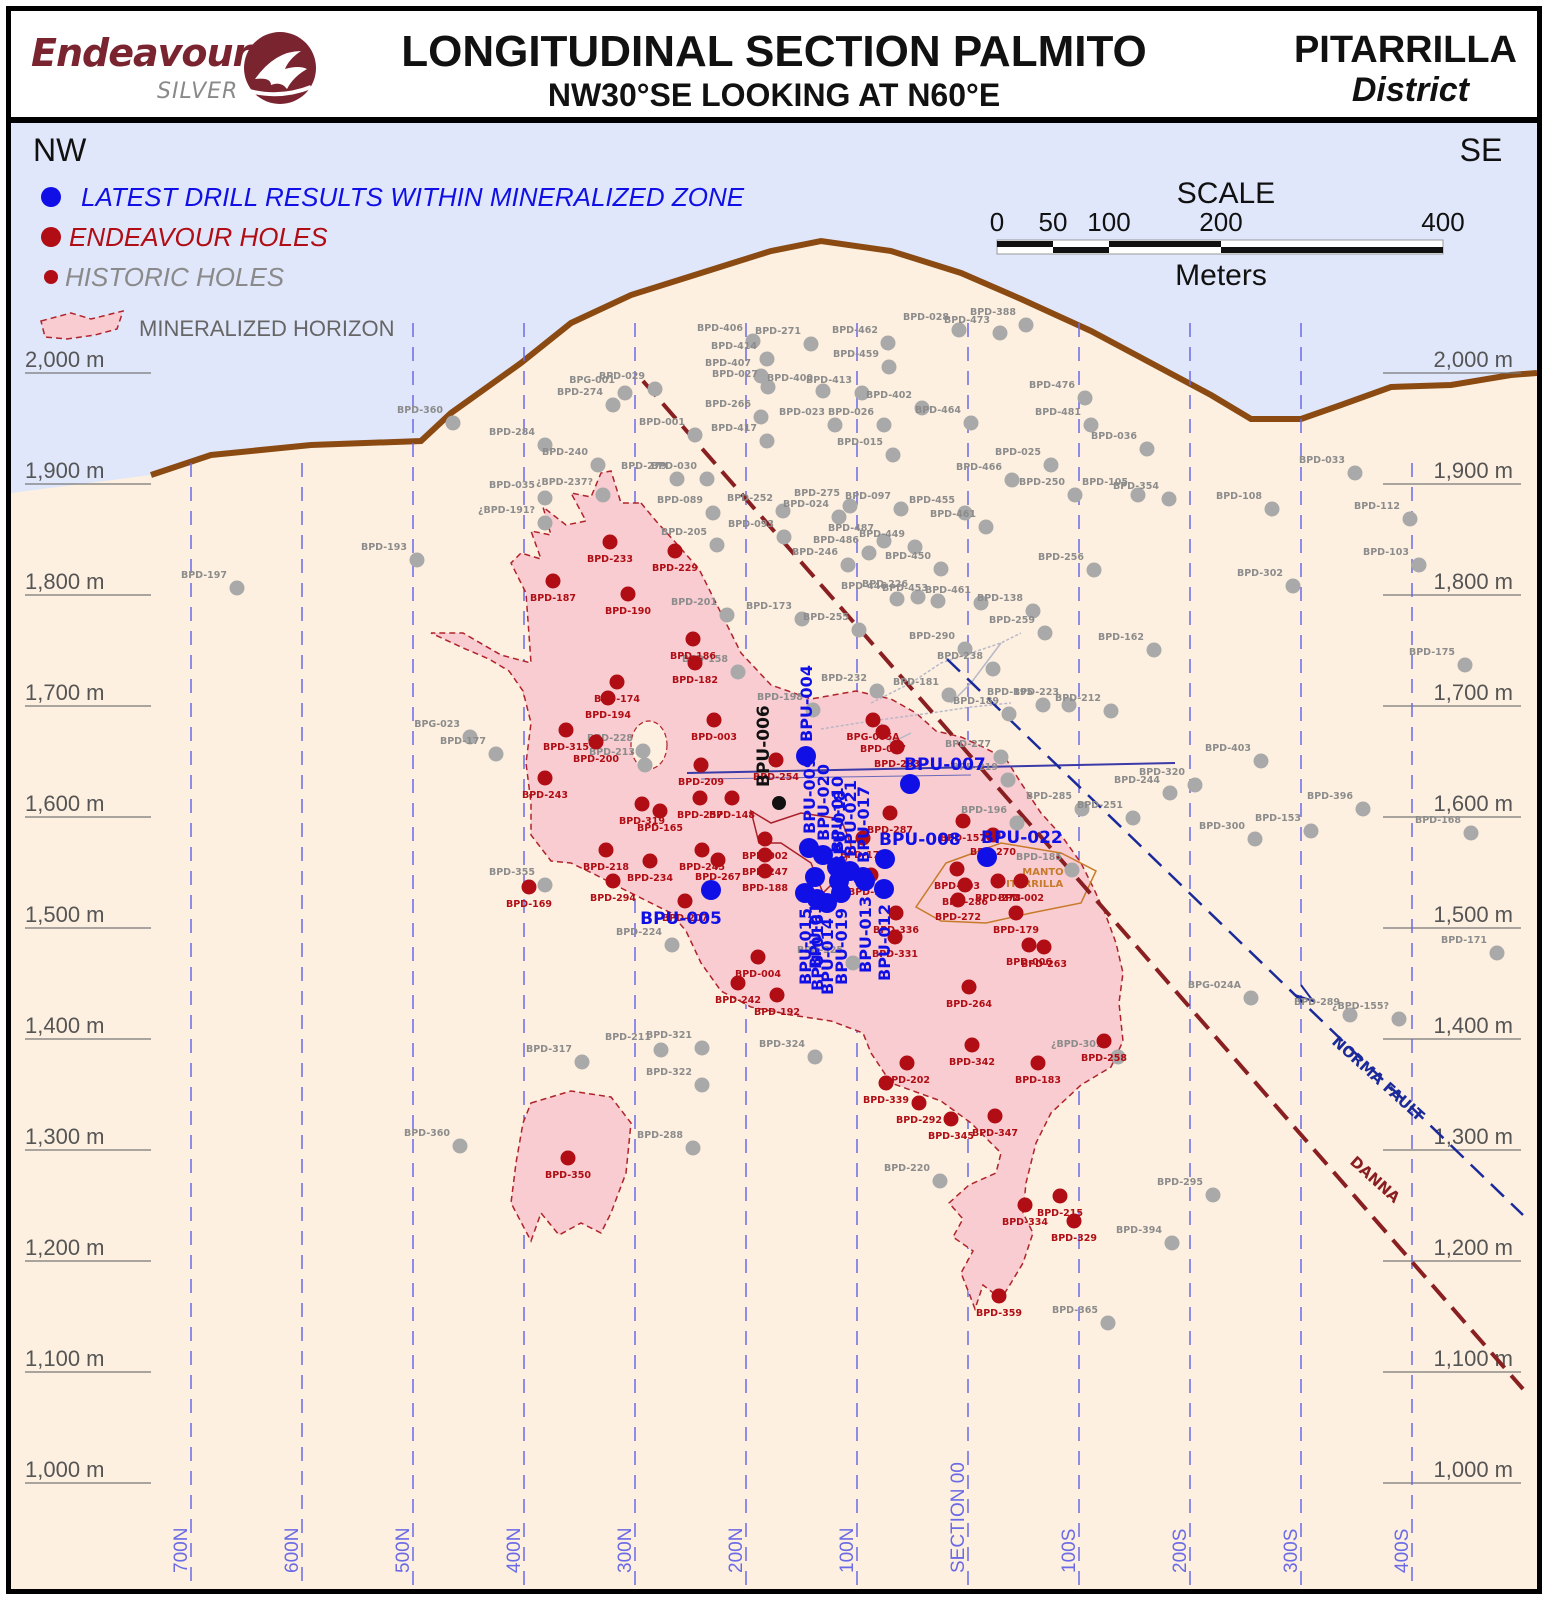 The width and height of the screenshot is (1554, 1600). I want to click on endeavour-hole-label: BPD-203, so click(897, 764).